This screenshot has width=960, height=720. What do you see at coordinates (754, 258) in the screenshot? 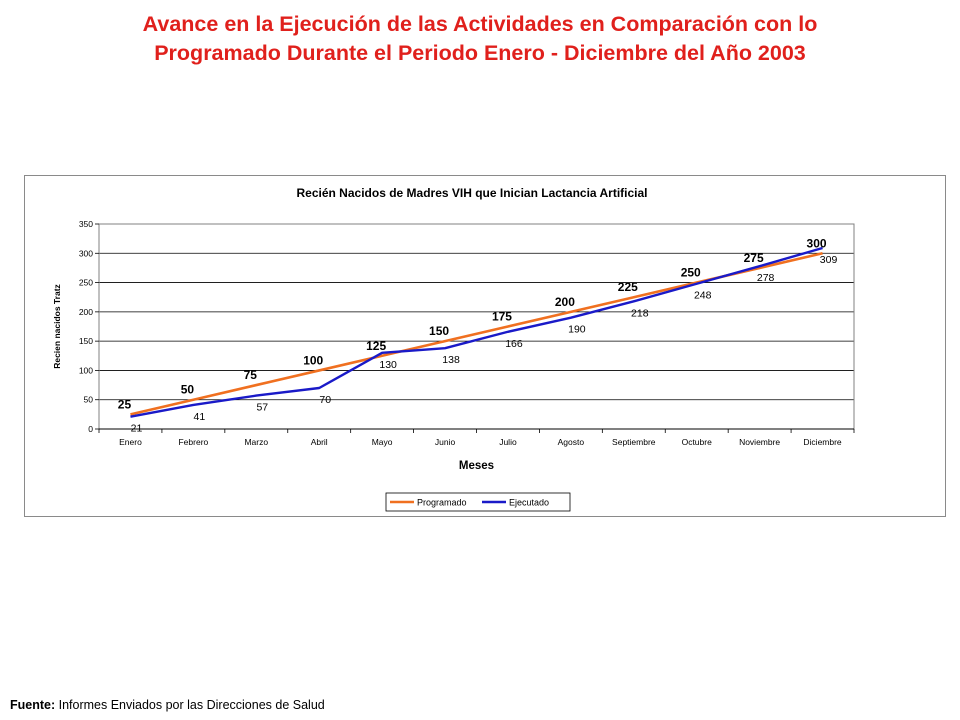
I see `data-label-programado: 275` at bounding box center [754, 258].